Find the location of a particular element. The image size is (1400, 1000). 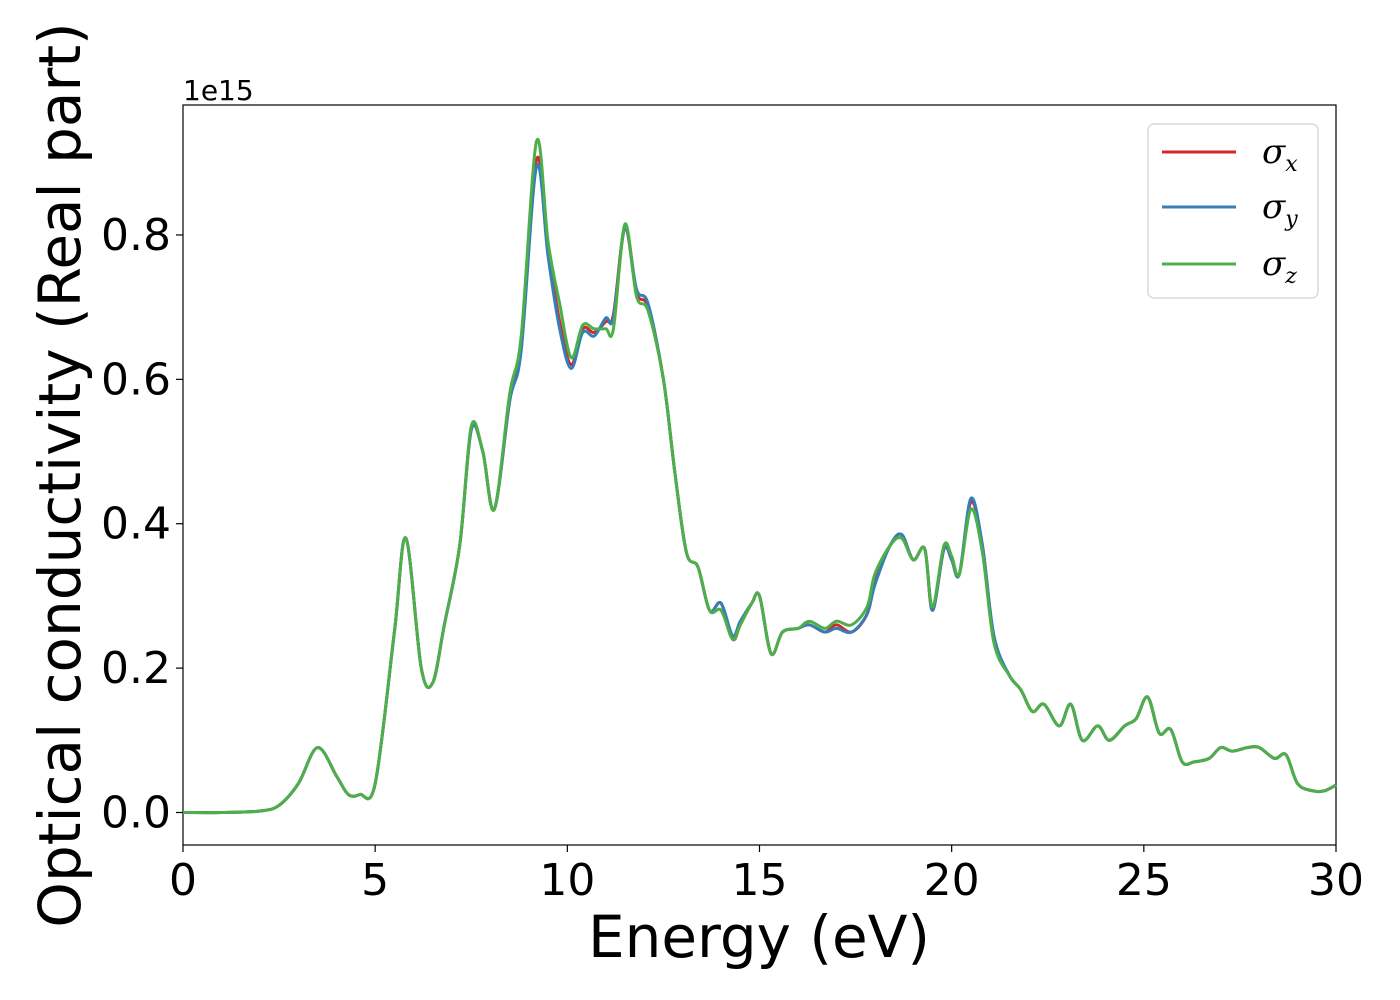

y-offset-label: 1e15 is located at coordinates (218, 90).